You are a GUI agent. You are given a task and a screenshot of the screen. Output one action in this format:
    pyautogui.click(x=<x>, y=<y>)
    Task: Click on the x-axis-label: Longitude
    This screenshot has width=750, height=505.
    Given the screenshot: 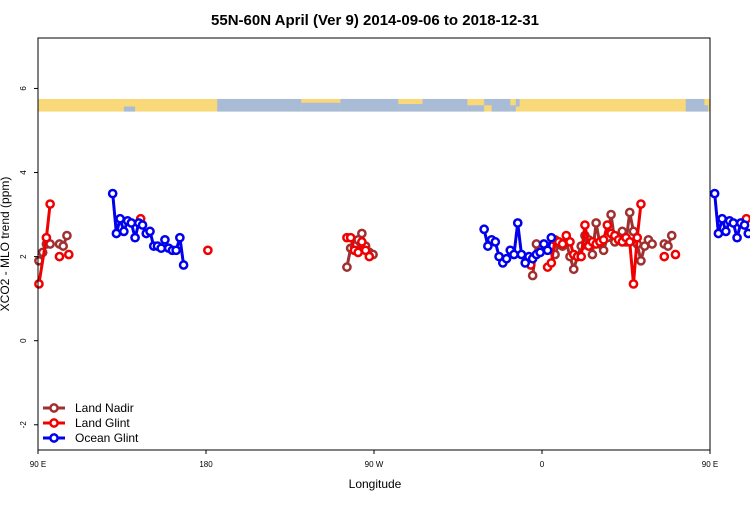 What is the action you would take?
    pyautogui.click(x=375, y=484)
    